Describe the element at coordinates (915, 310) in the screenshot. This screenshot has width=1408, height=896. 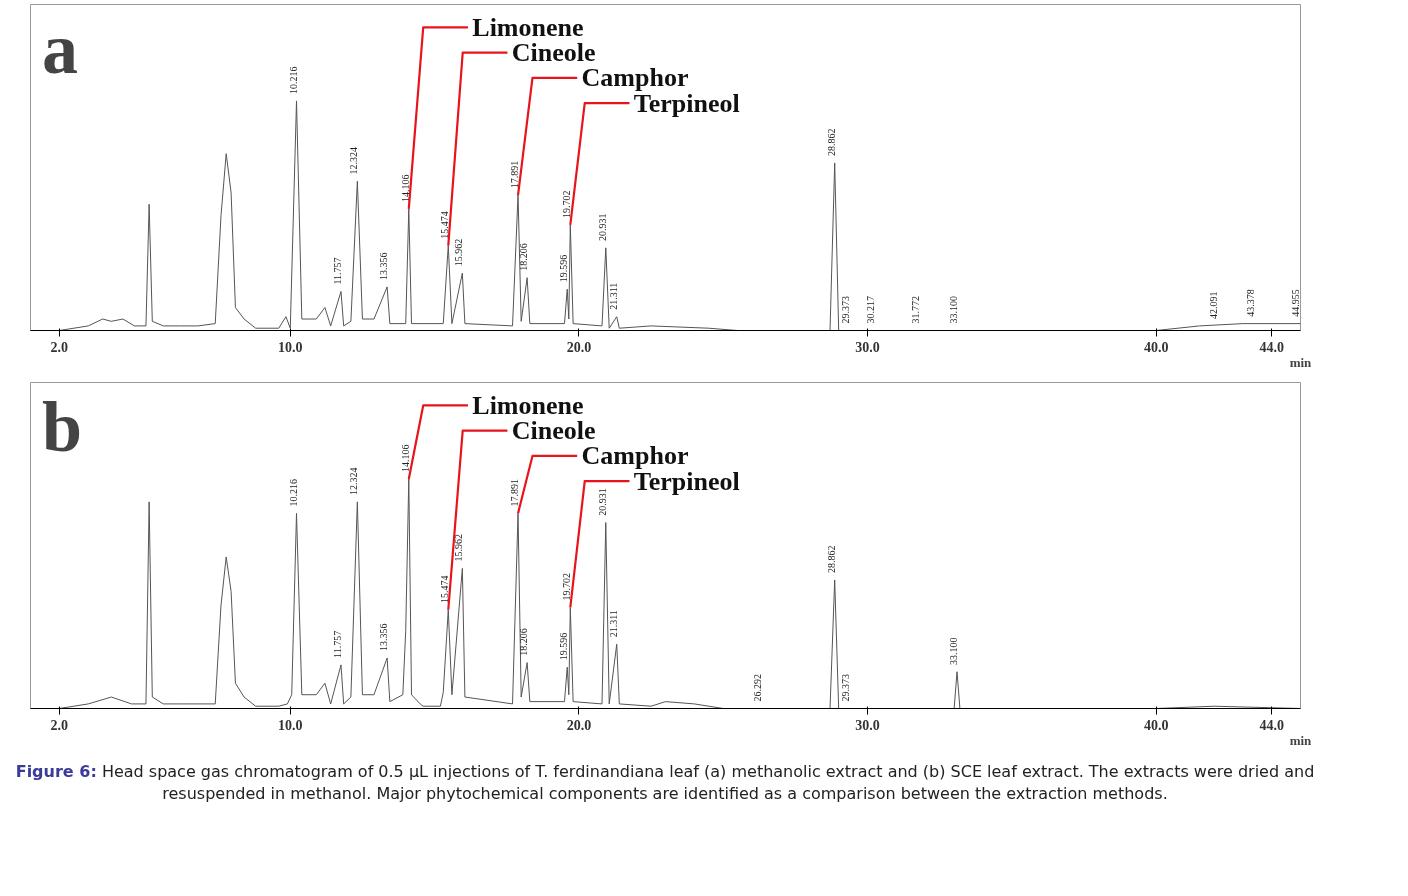
I see `annotation: 31.772` at that location.